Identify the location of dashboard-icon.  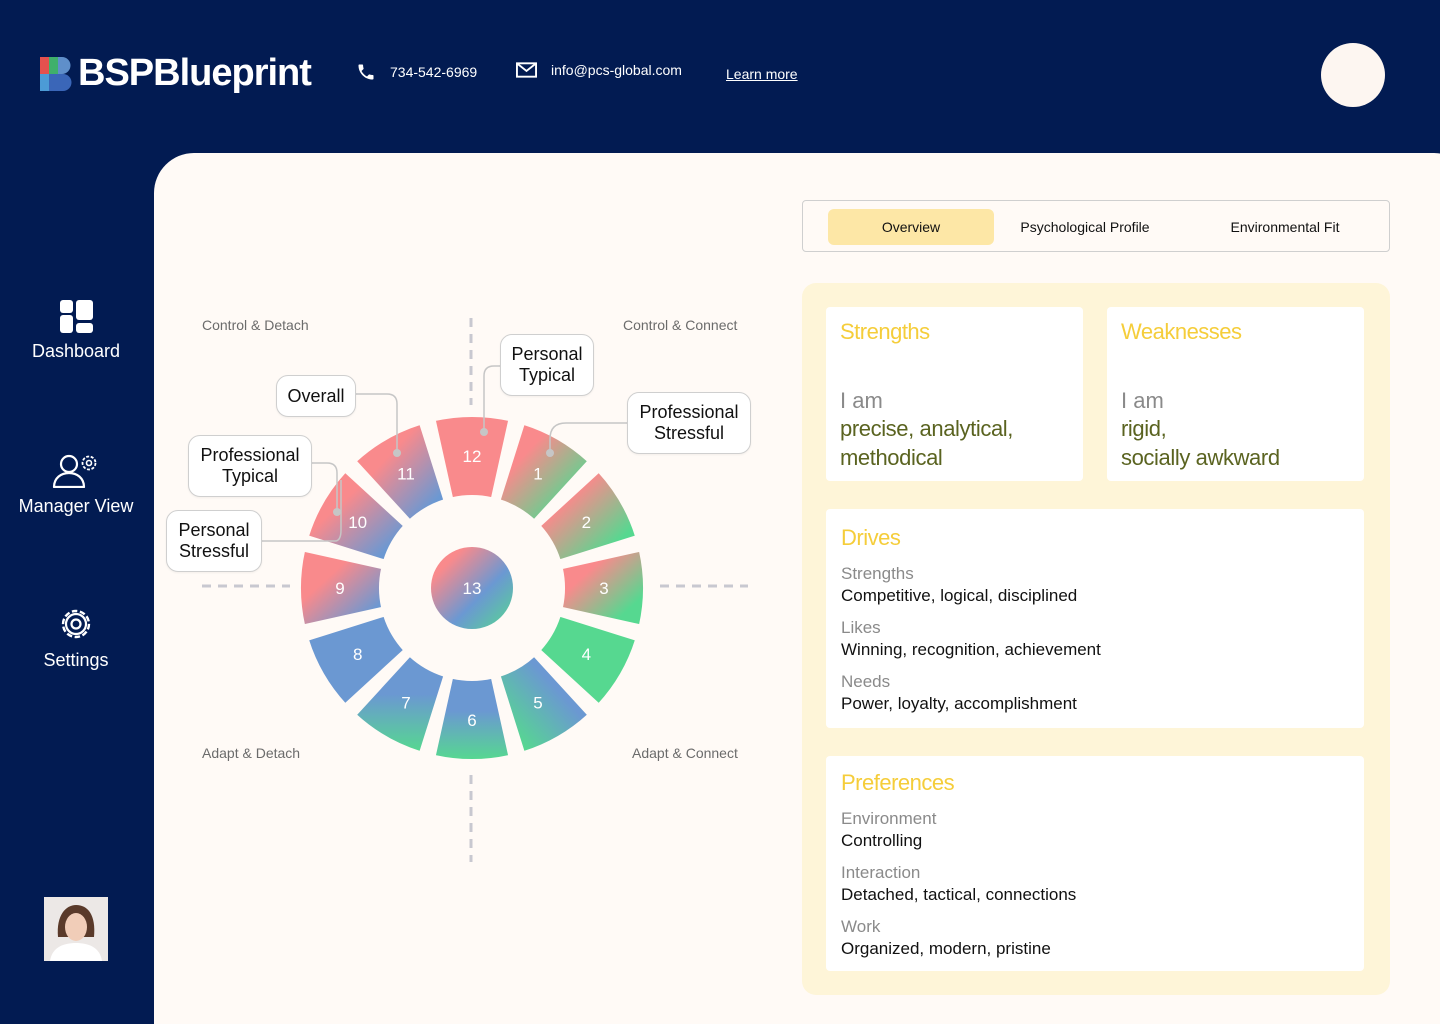
(76, 316).